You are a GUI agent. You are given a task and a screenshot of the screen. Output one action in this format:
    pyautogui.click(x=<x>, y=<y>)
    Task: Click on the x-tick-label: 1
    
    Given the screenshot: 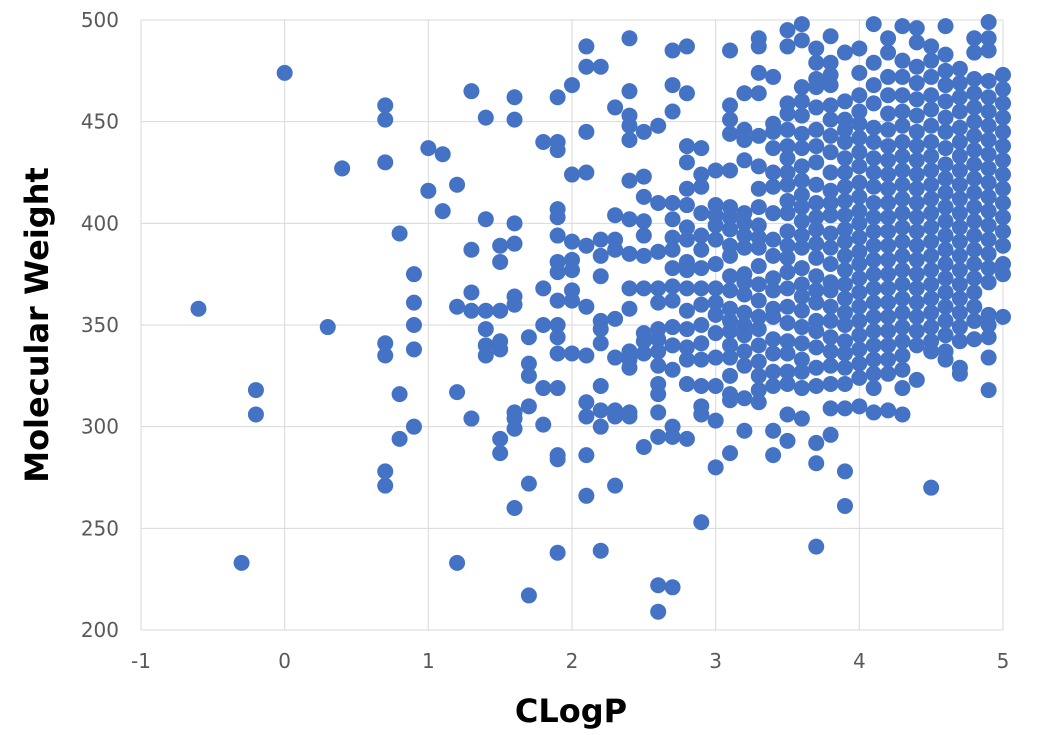 What is the action you would take?
    pyautogui.click(x=428, y=661)
    